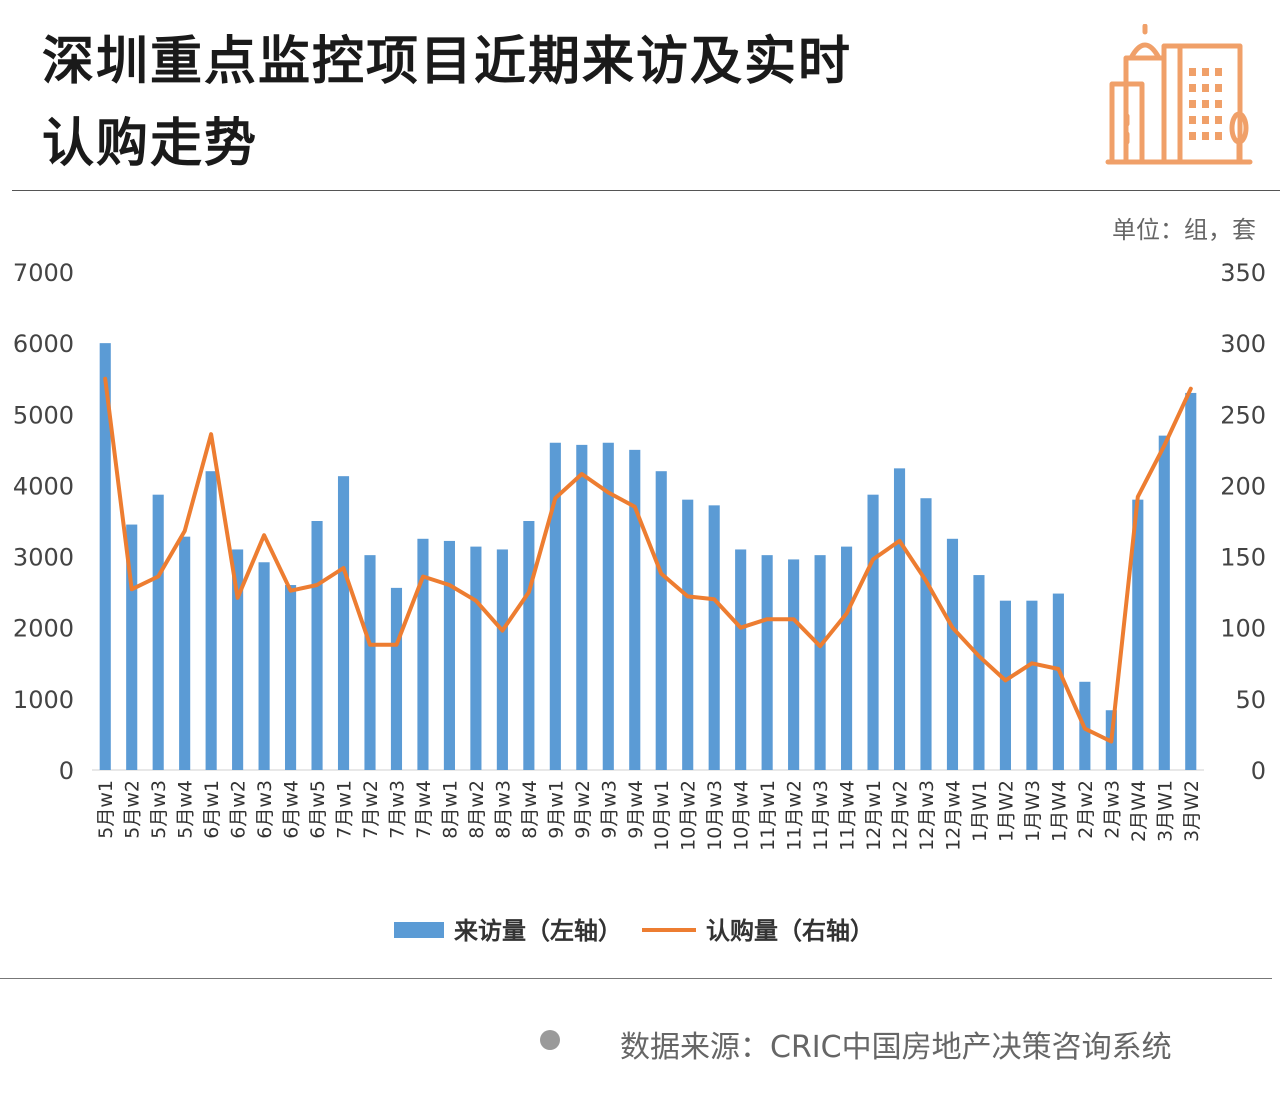 This screenshot has width=1280, height=1110. Describe the element at coordinates (1033, 811) in the screenshot. I see `x-tick-label: 1月W3` at that location.